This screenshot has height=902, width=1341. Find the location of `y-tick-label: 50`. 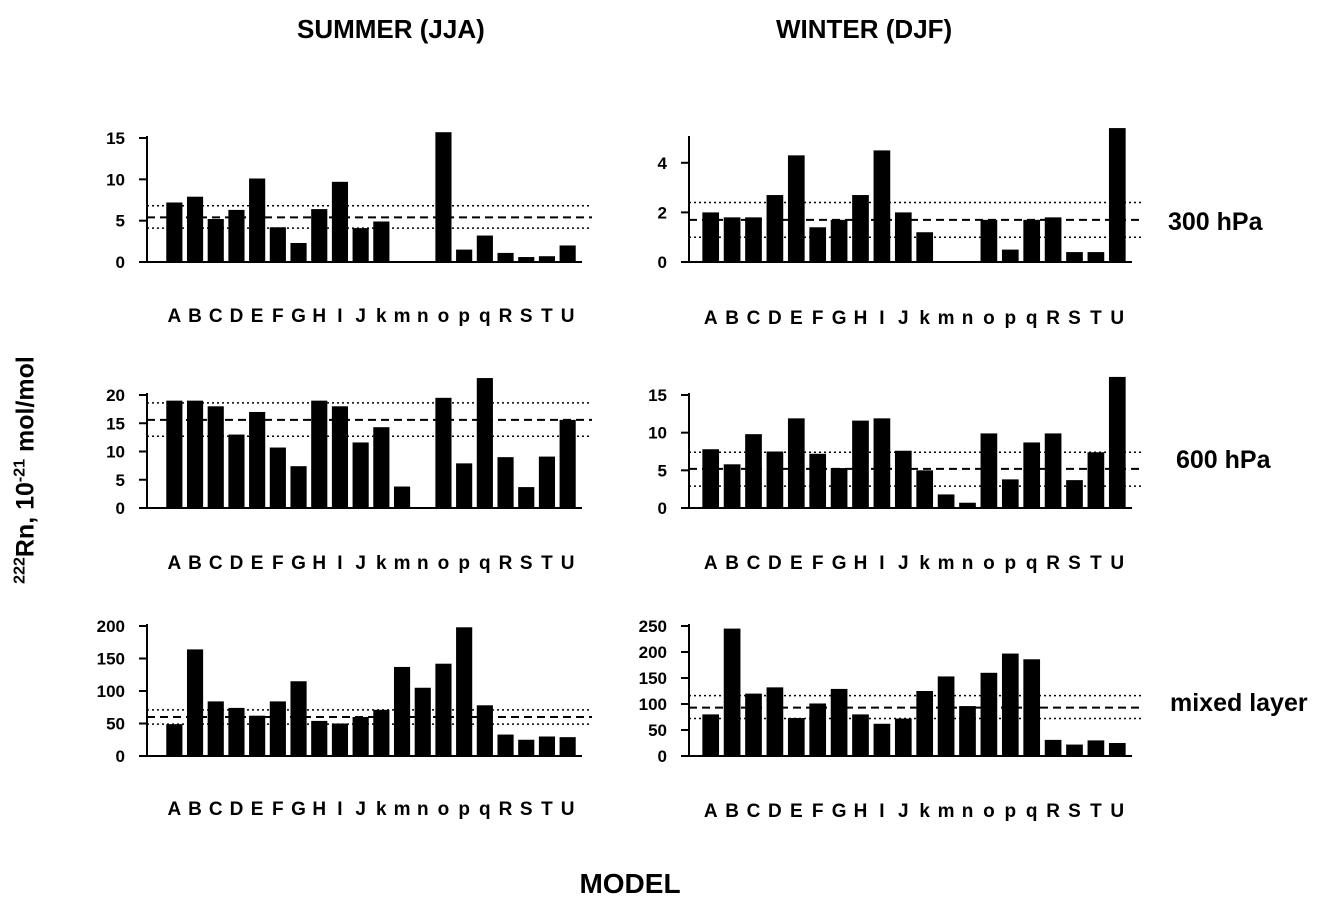

y-tick-label: 50 is located at coordinates (115, 724).